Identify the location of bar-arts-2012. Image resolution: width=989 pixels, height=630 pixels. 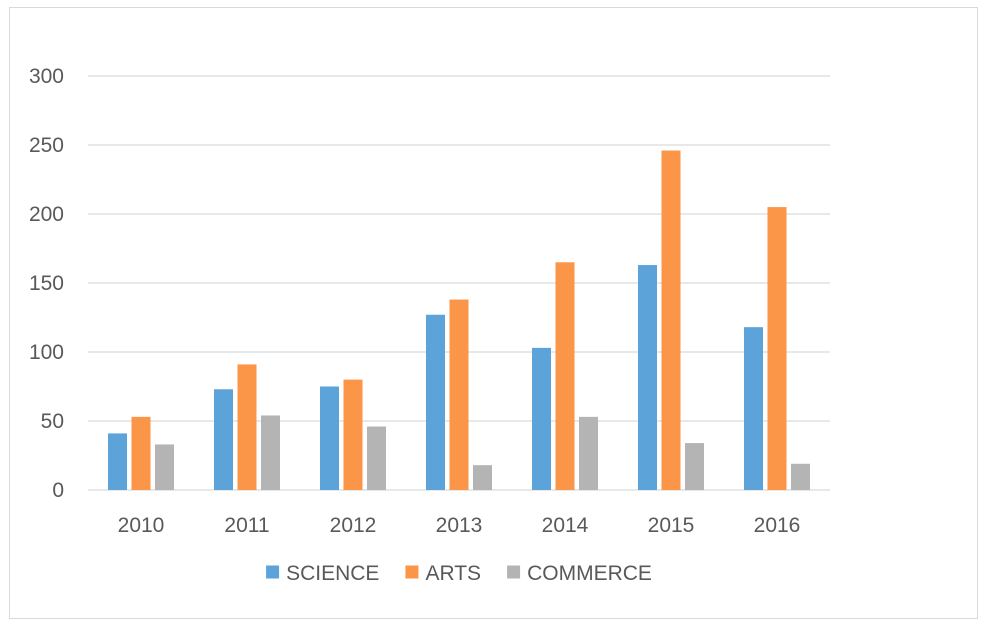
(353, 434).